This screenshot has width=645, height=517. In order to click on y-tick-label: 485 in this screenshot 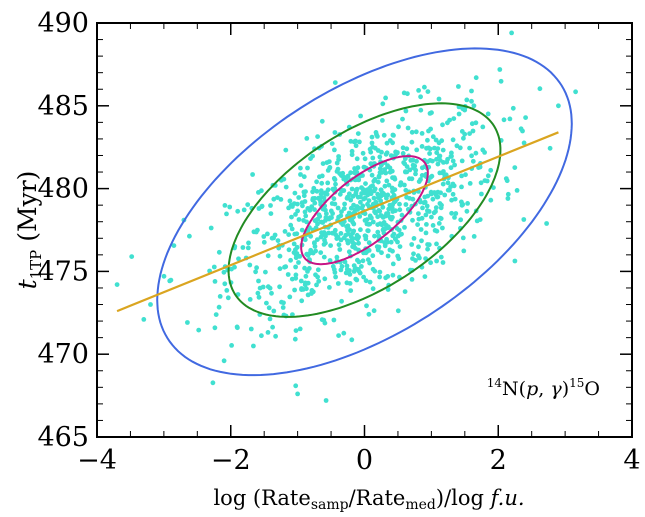, I will do `click(63, 106)`.